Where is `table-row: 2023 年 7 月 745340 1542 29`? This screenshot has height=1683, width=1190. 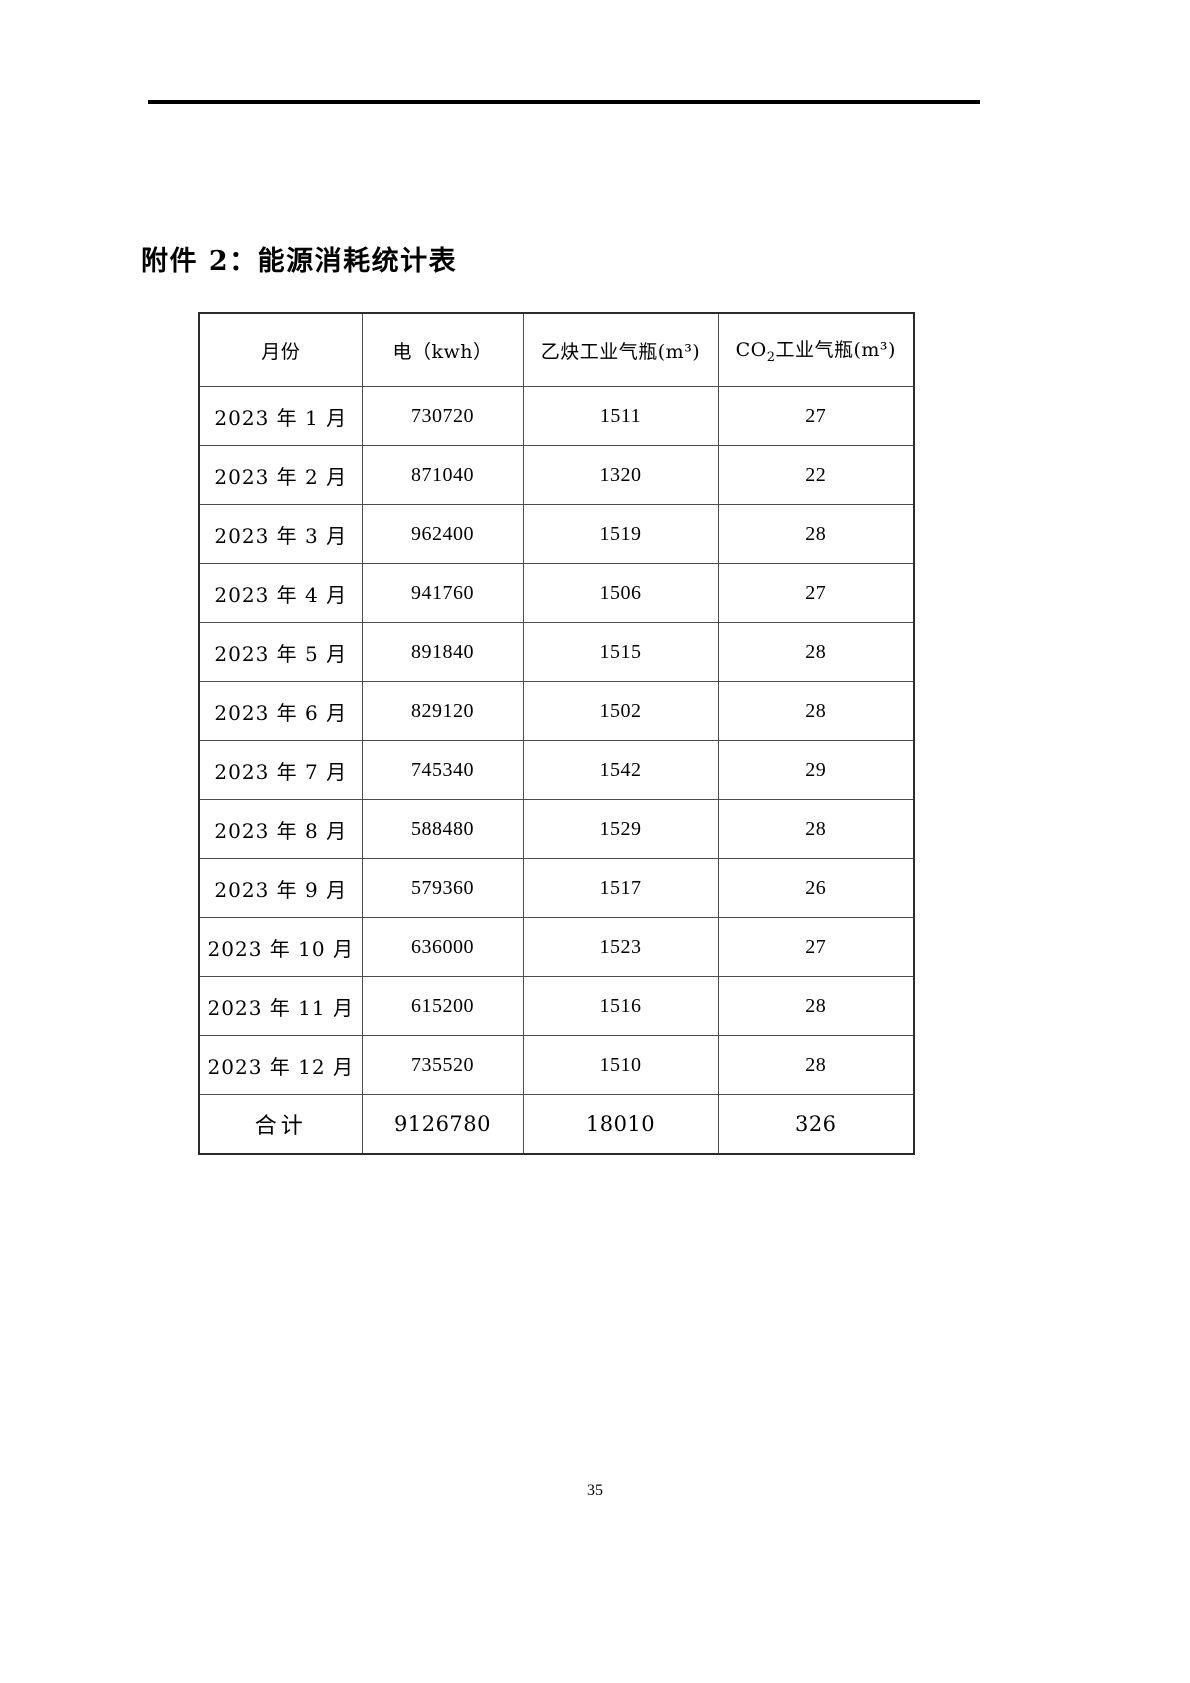 table-row: 2023 年 7 月 745340 1542 29 is located at coordinates (556, 770).